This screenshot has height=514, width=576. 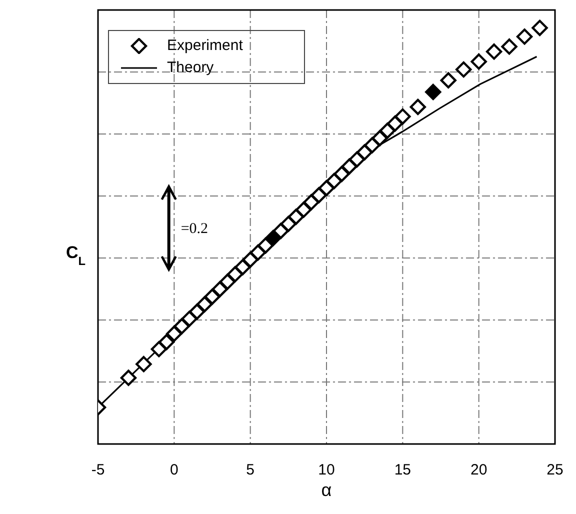 I want to click on x-tick-label: 15, so click(x=403, y=470).